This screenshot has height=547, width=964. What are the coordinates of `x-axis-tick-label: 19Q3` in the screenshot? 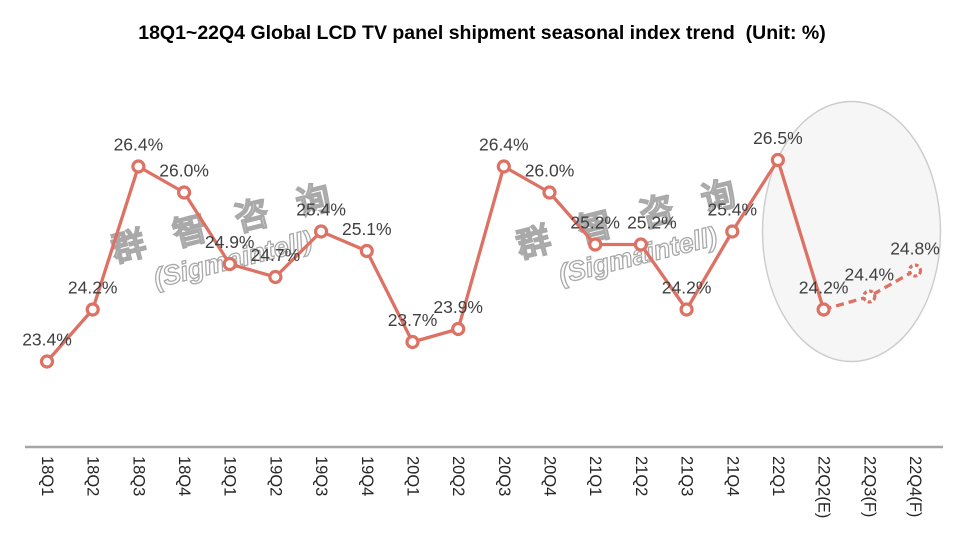 It's located at (321, 476).